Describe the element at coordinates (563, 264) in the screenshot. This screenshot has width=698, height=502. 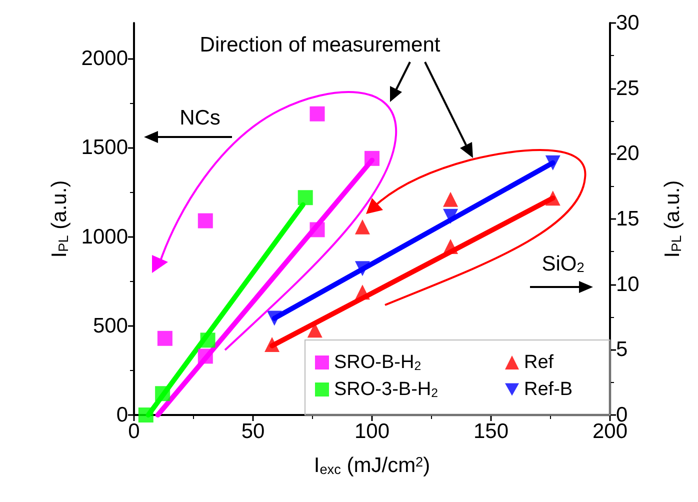
I see `annotation: SiO2` at that location.